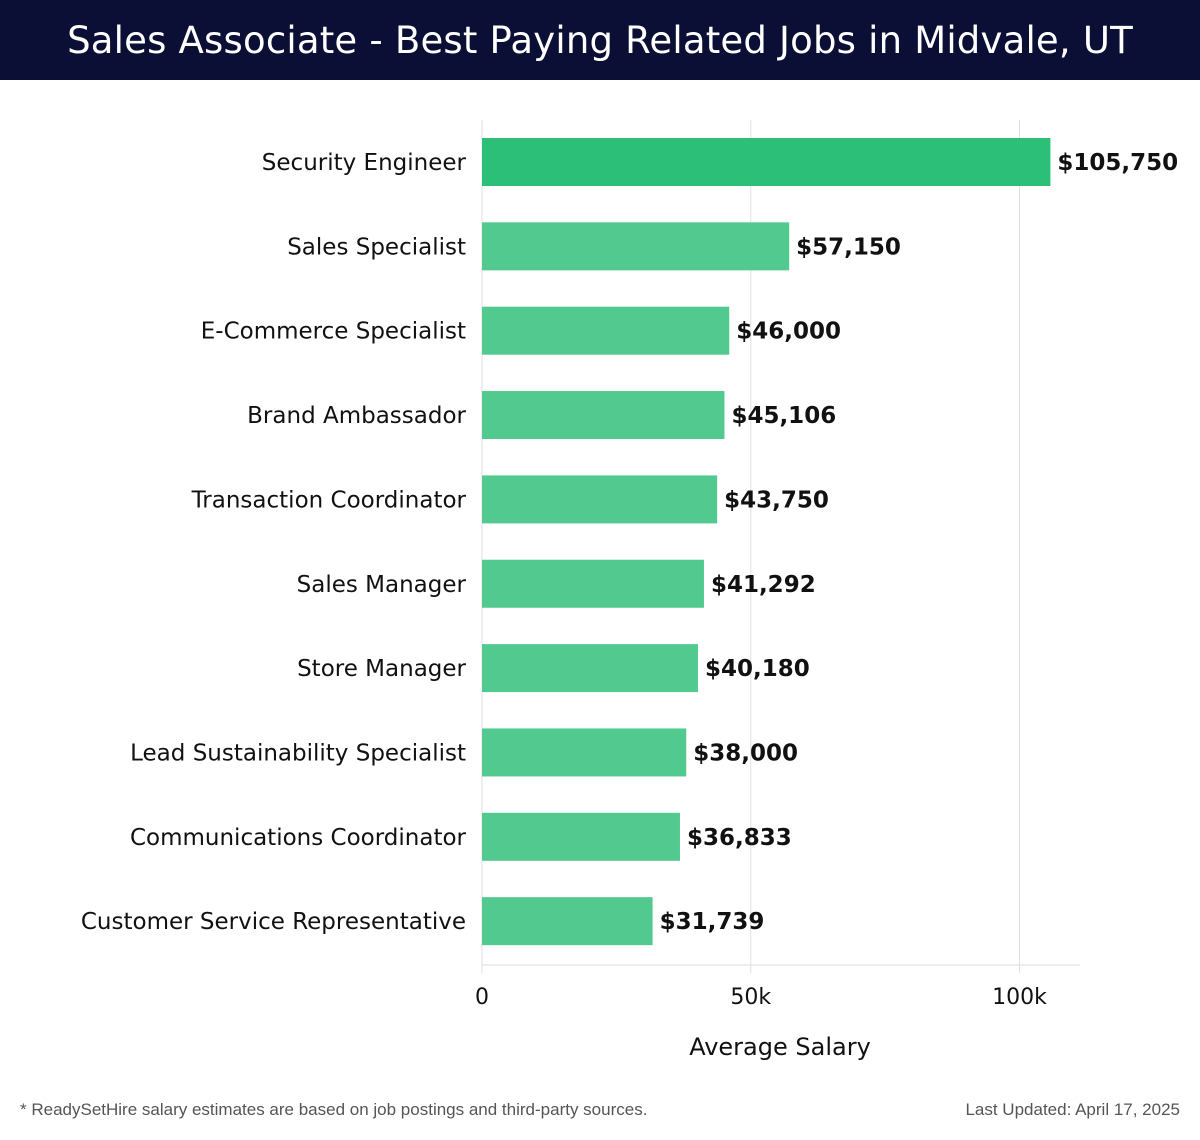 This screenshot has width=1200, height=1140. I want to click on value-label: $57,150, so click(848, 247).